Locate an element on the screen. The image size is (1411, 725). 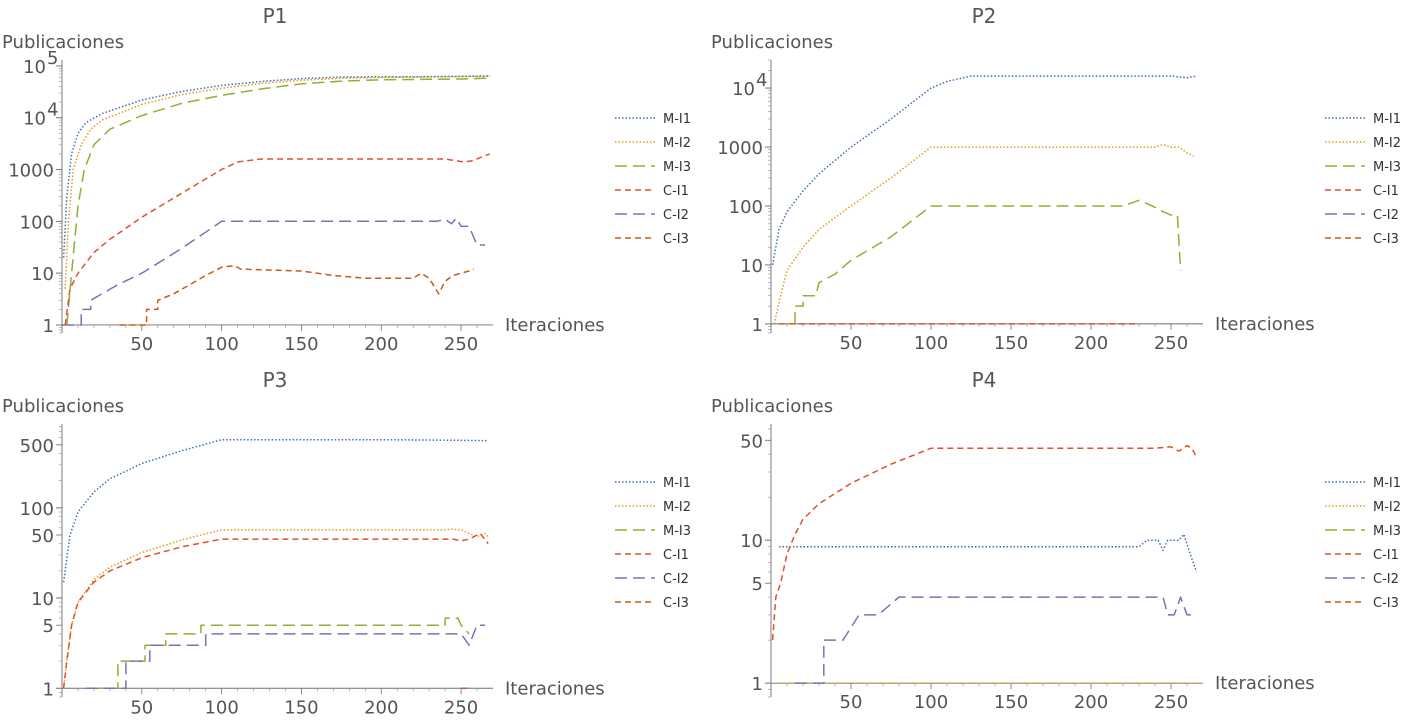
panel-title: P2 is located at coordinates (984, 16).